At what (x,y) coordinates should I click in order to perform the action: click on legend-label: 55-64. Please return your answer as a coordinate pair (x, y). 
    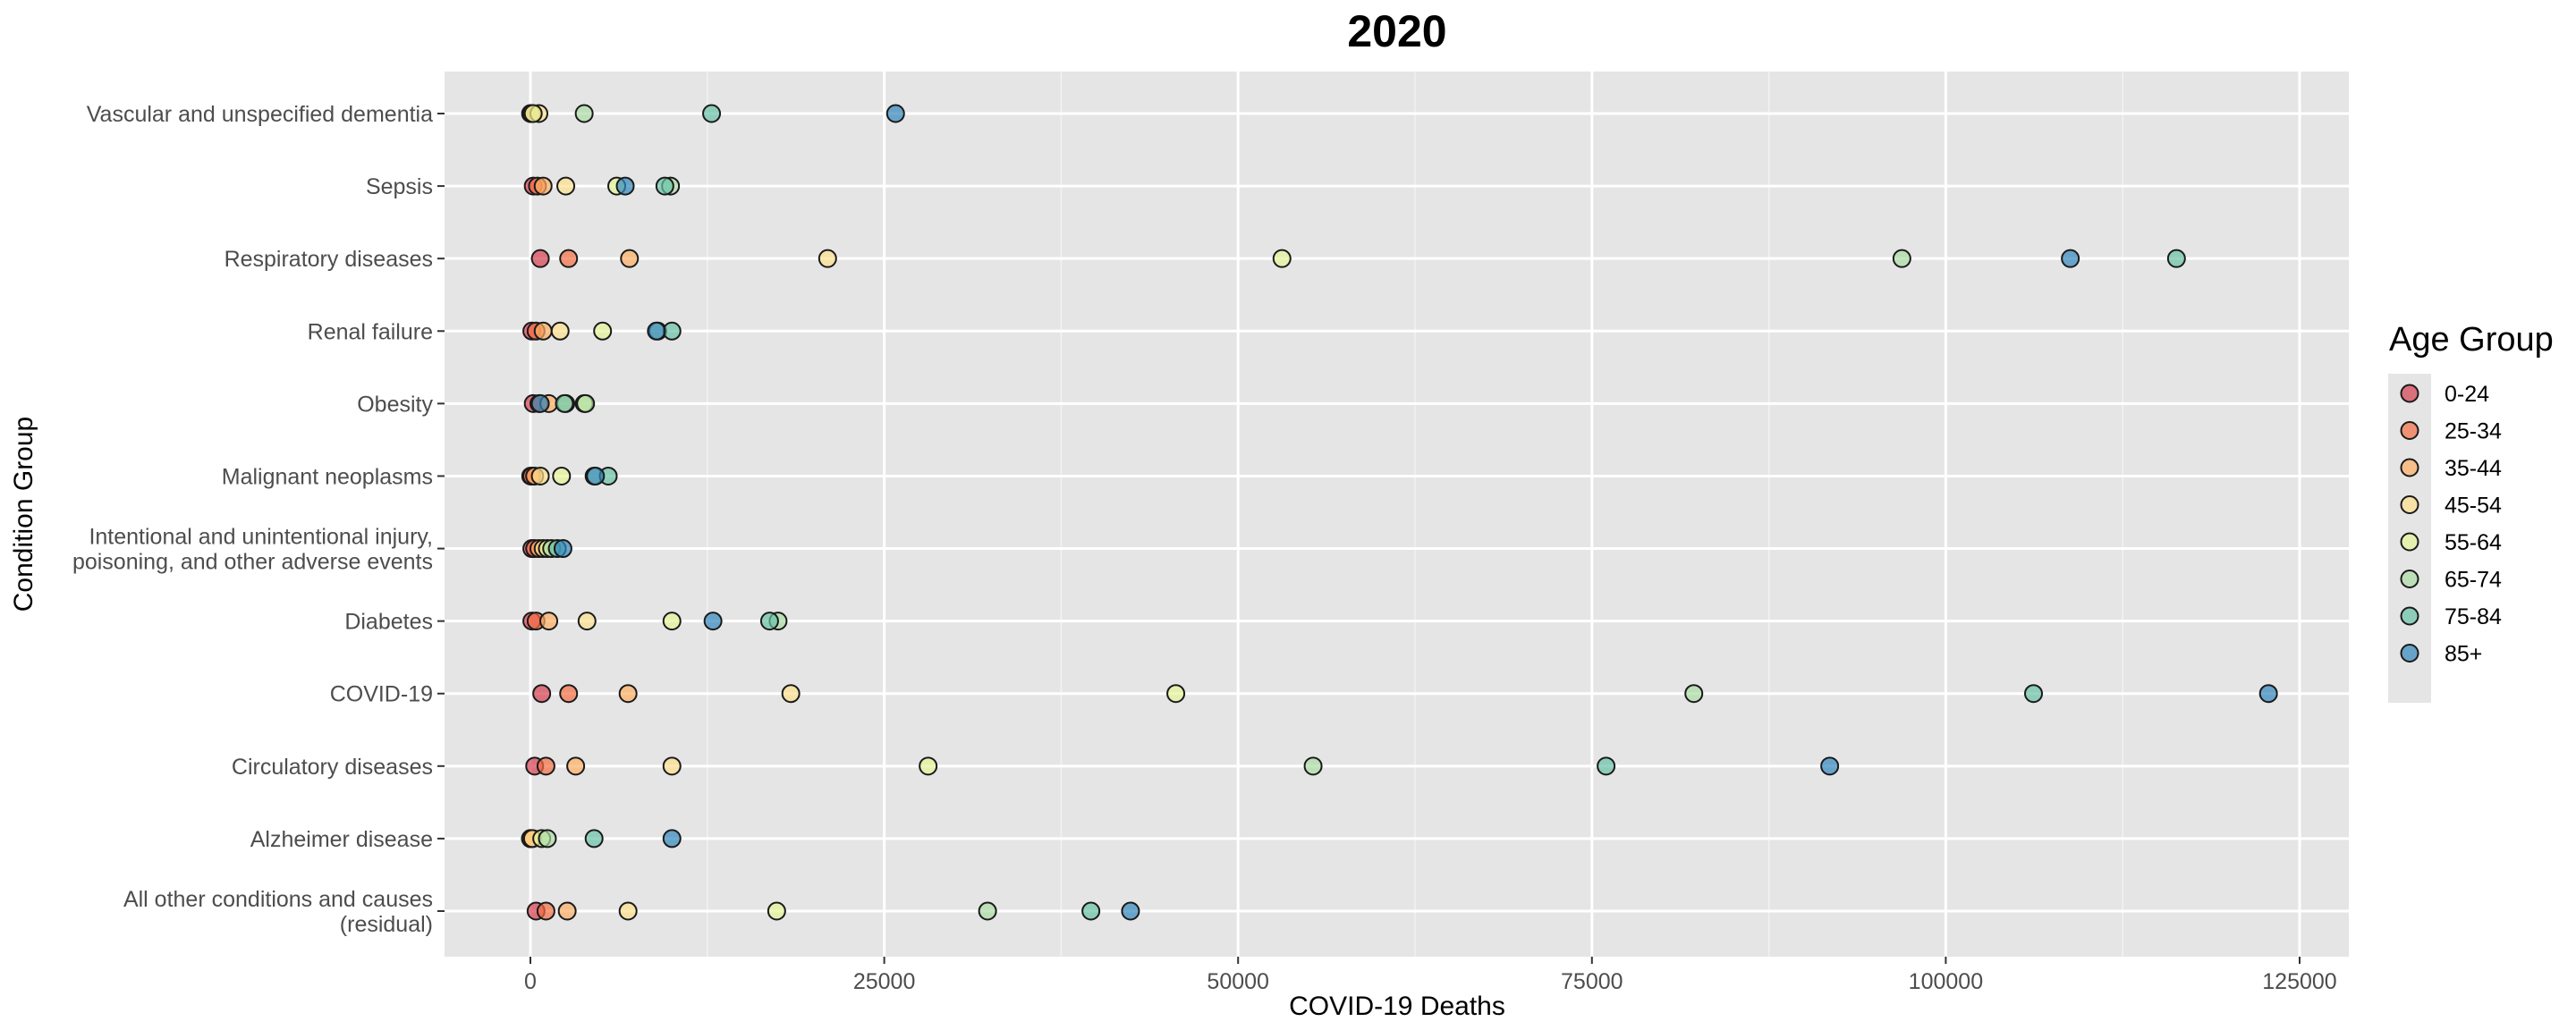
    Looking at the image, I should click on (2473, 542).